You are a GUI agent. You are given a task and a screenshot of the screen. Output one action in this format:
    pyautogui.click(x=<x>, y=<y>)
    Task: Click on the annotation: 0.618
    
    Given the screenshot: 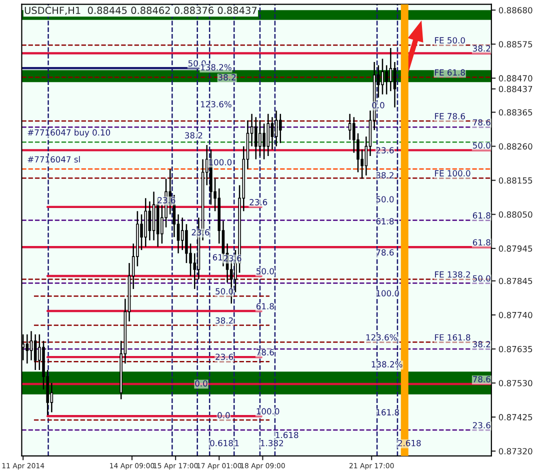 What is the action you would take?
    pyautogui.click(x=221, y=443)
    